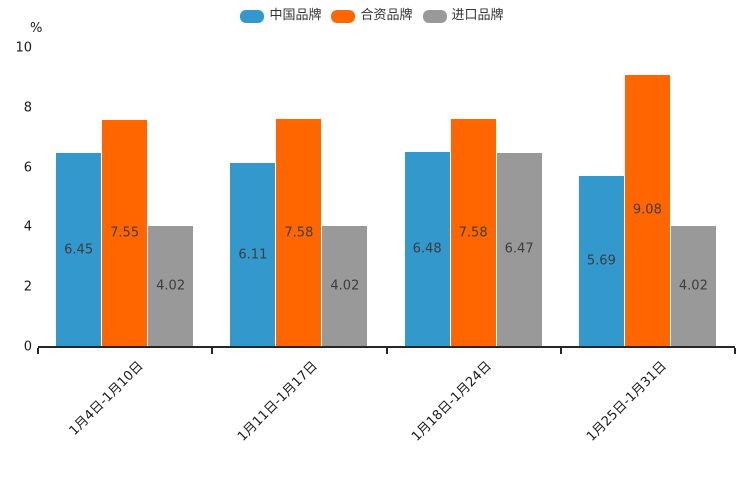  Describe the element at coordinates (477, 15) in the screenshot. I see `legend-label: 进口品牌` at that location.